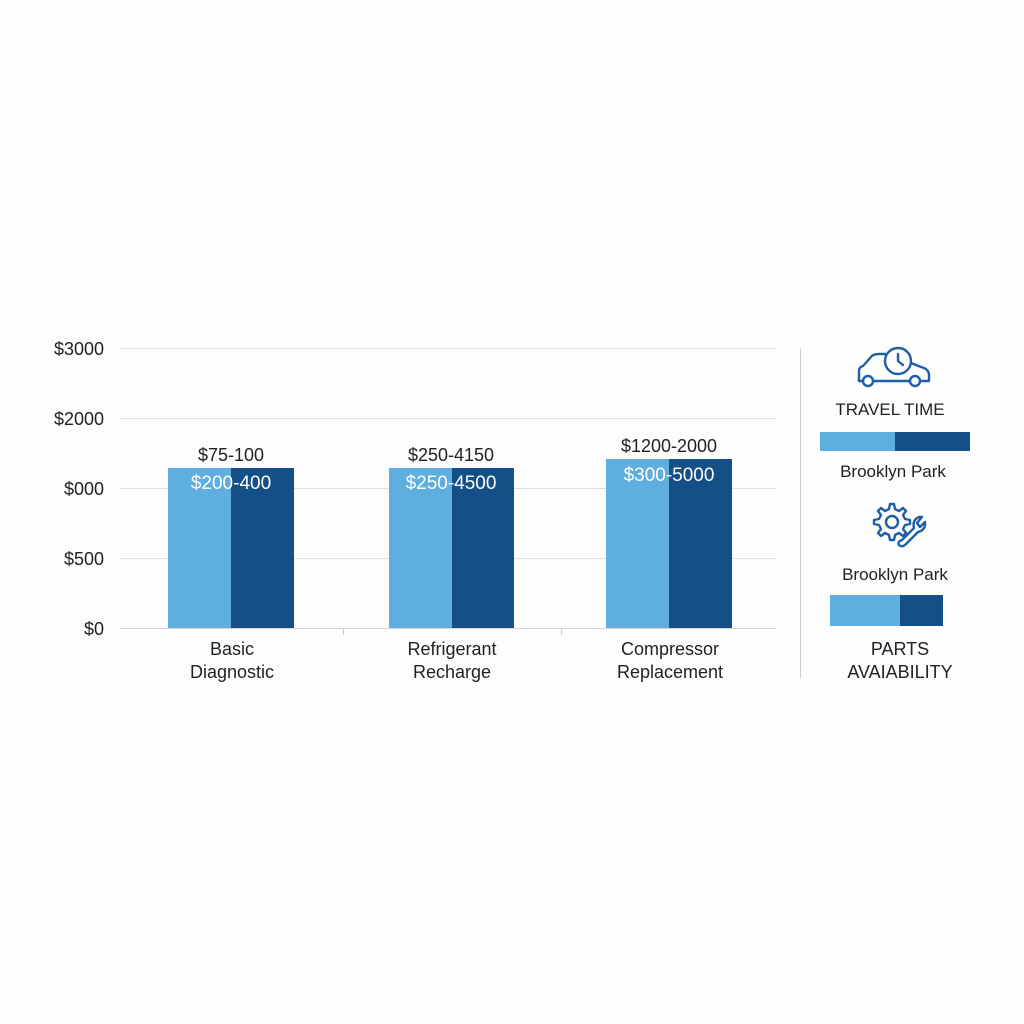 The width and height of the screenshot is (1024, 1024). I want to click on parts-title-line: AVAIABILITY, so click(900, 672).